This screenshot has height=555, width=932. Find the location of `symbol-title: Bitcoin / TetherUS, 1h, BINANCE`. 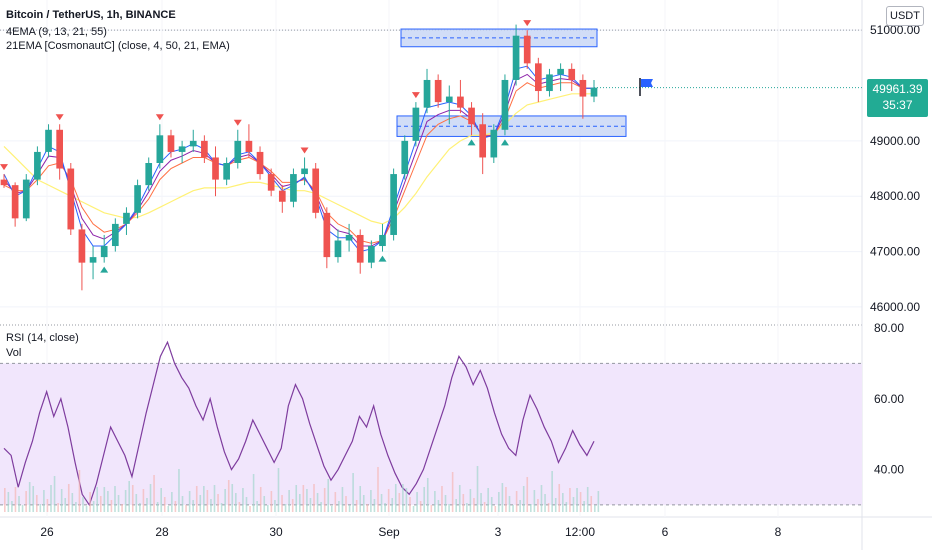

symbol-title: Bitcoin / TetherUS, 1h, BINANCE is located at coordinates (91, 15).